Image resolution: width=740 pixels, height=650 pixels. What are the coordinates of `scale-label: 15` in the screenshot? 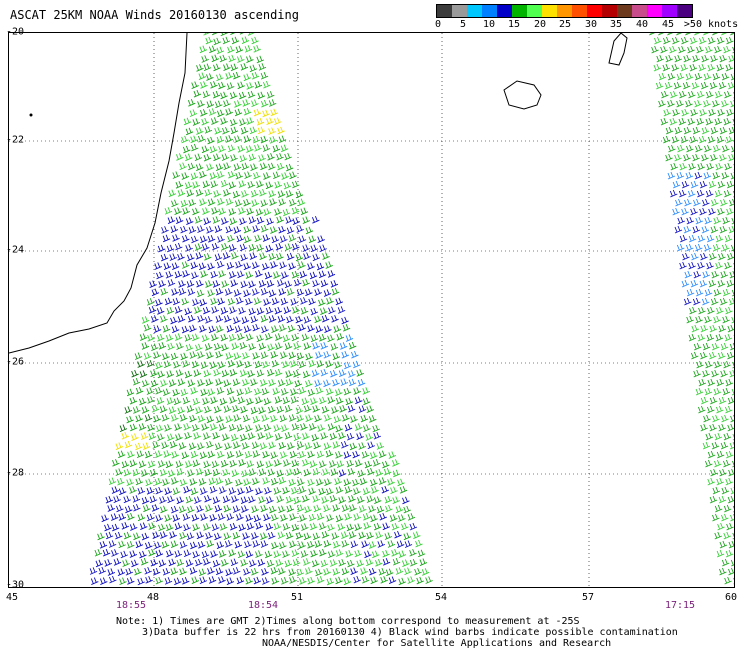 It's located at (514, 24).